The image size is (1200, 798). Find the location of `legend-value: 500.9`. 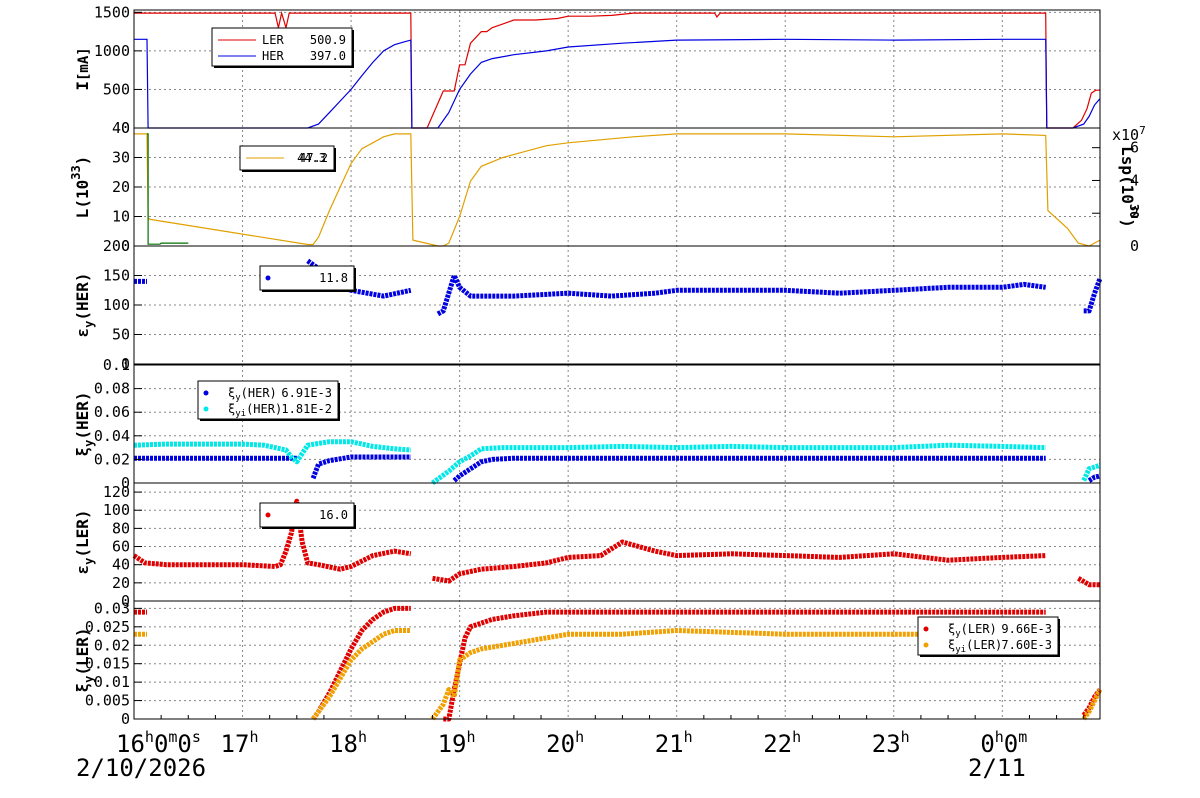

legend-value: 500.9 is located at coordinates (328, 40).